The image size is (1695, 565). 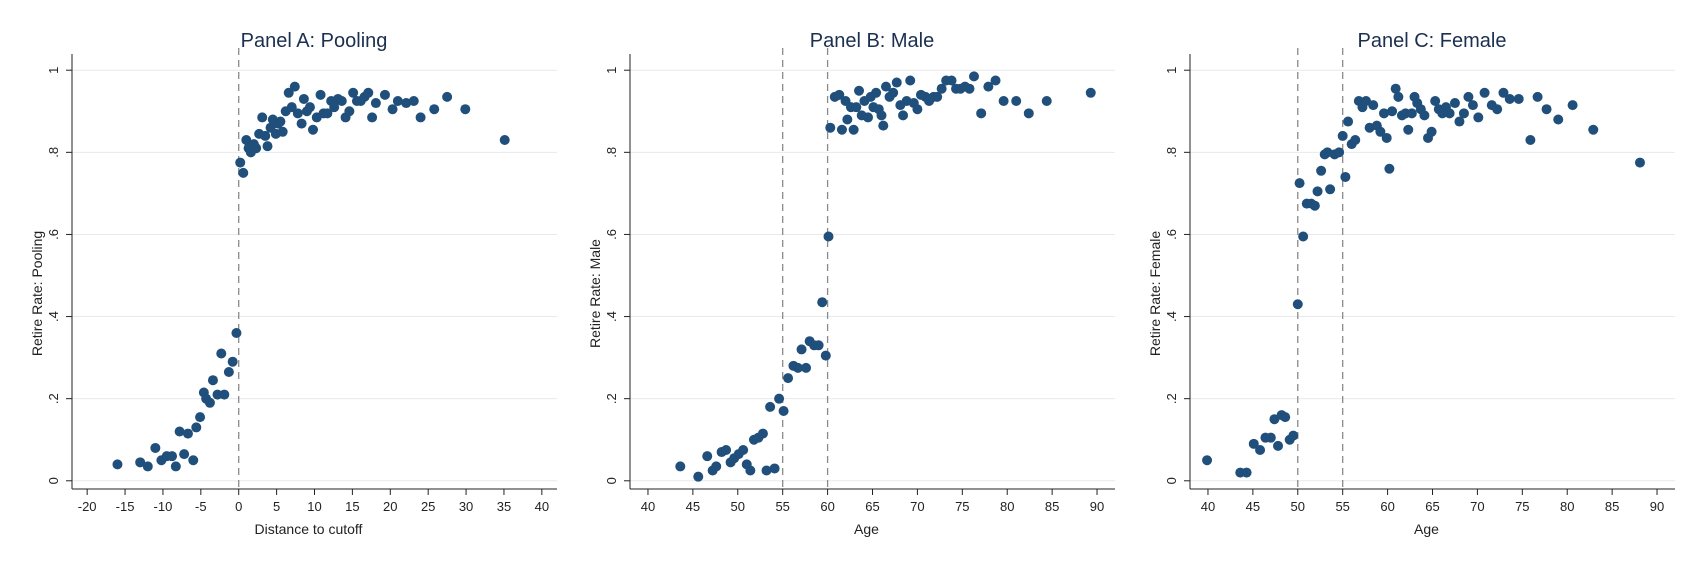 What do you see at coordinates (1007, 506) in the screenshot?
I see `x-tick-label: 80` at bounding box center [1007, 506].